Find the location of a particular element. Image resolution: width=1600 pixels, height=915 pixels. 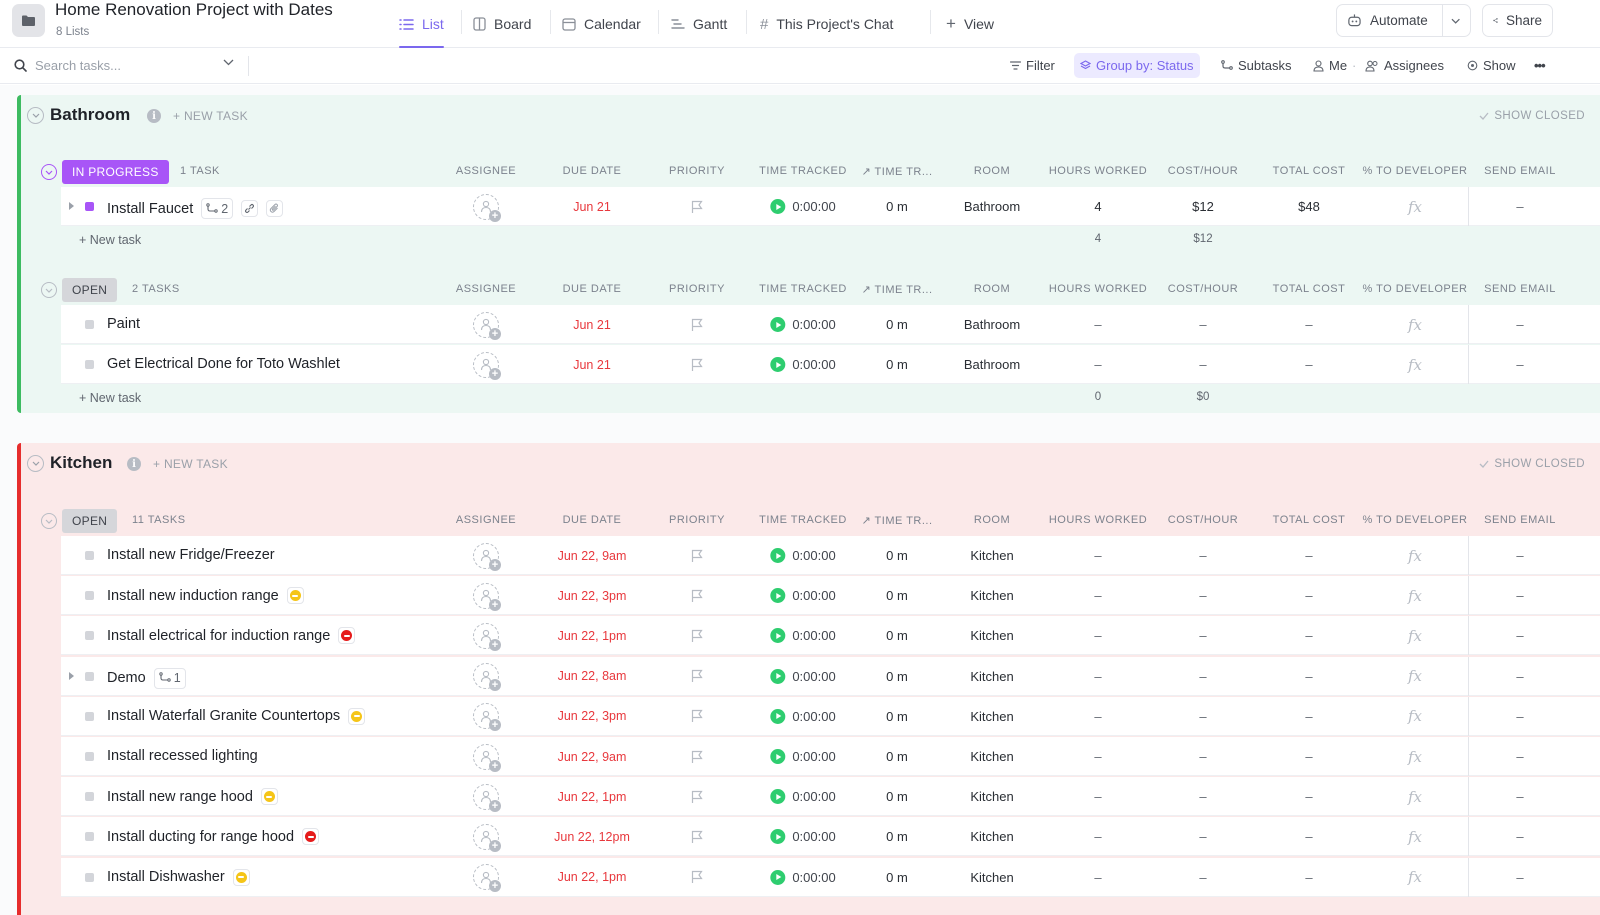

tab-list: List is located at coordinates (421, 24).